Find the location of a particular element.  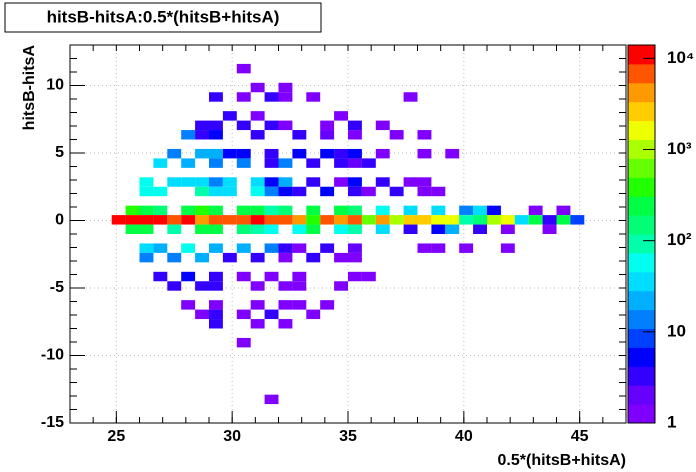

y-axis-label: hitsB-hitsA is located at coordinates (29, 88).